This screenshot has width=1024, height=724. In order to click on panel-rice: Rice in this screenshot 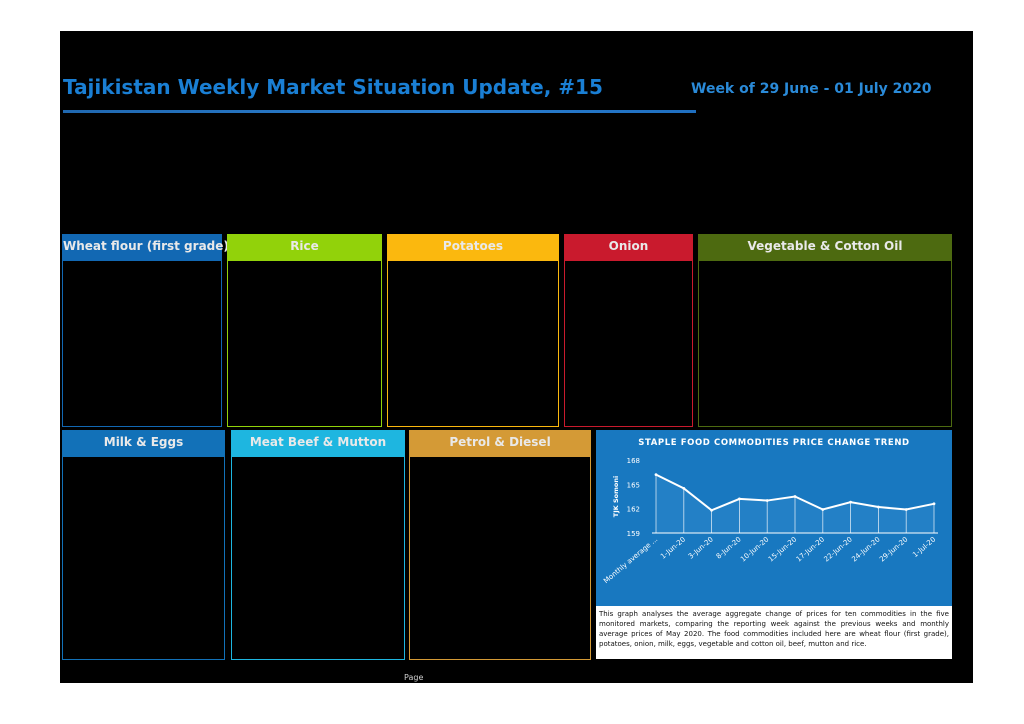, I will do `click(304, 330)`.